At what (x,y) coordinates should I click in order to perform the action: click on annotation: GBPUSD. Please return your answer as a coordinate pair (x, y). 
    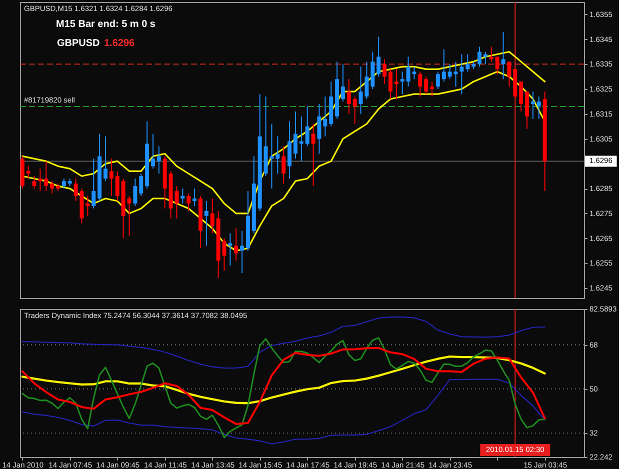
    Looking at the image, I should click on (78, 43).